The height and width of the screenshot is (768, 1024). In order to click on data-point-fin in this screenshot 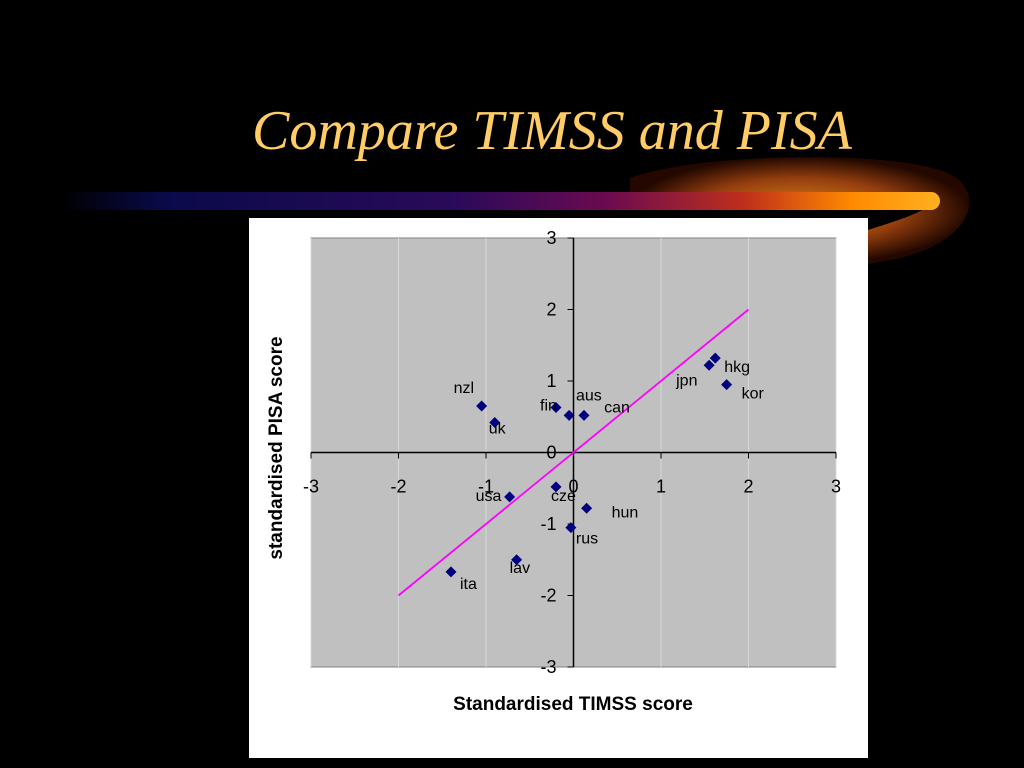, I will do `click(556, 407)`.